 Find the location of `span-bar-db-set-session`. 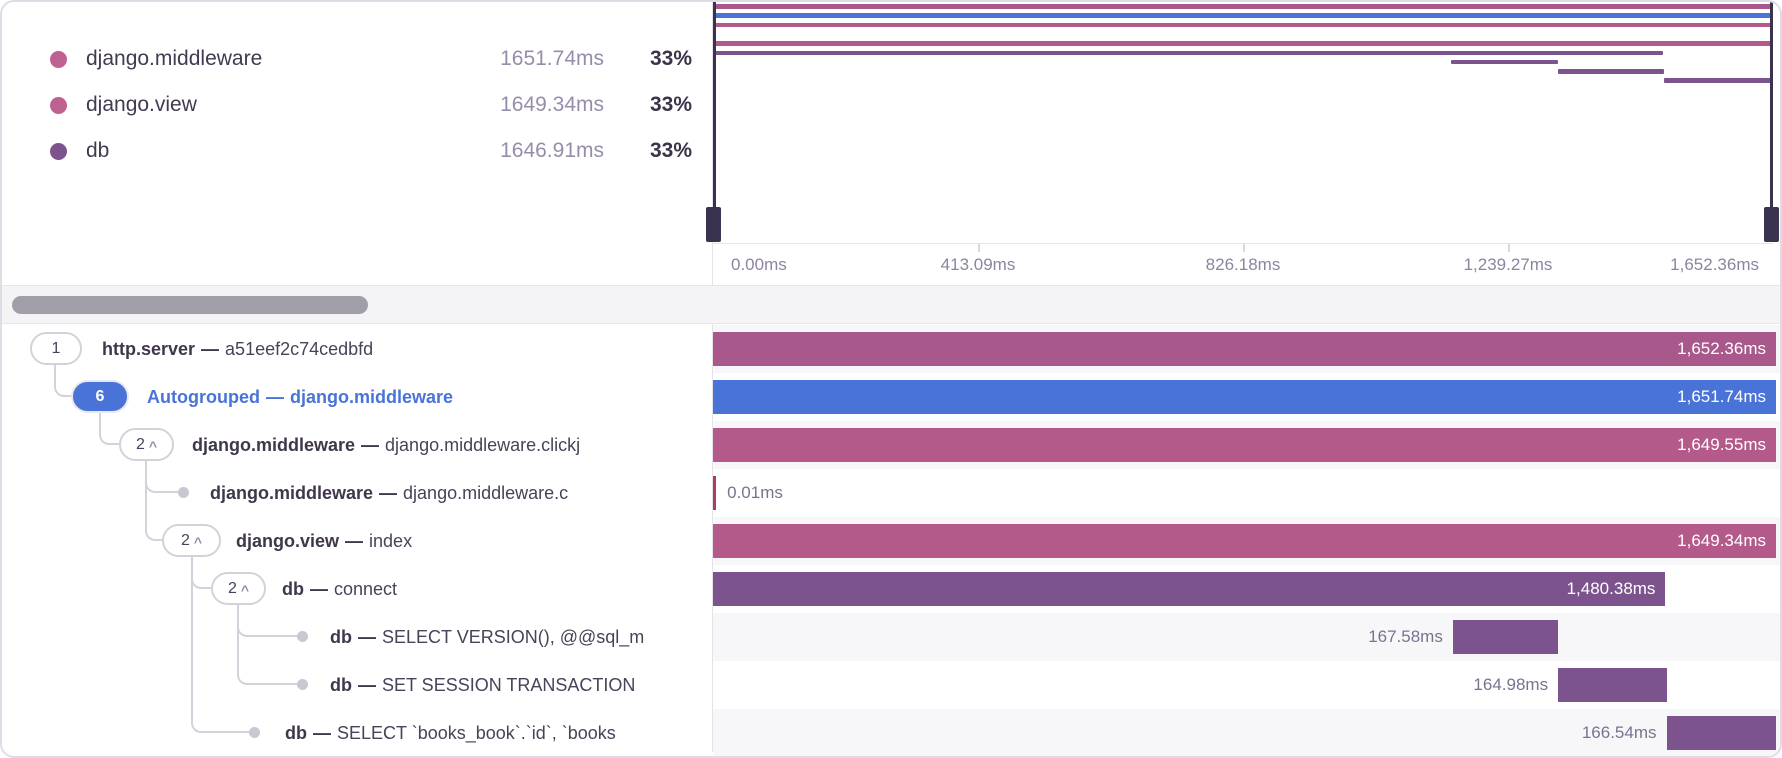

span-bar-db-set-session is located at coordinates (1613, 685).